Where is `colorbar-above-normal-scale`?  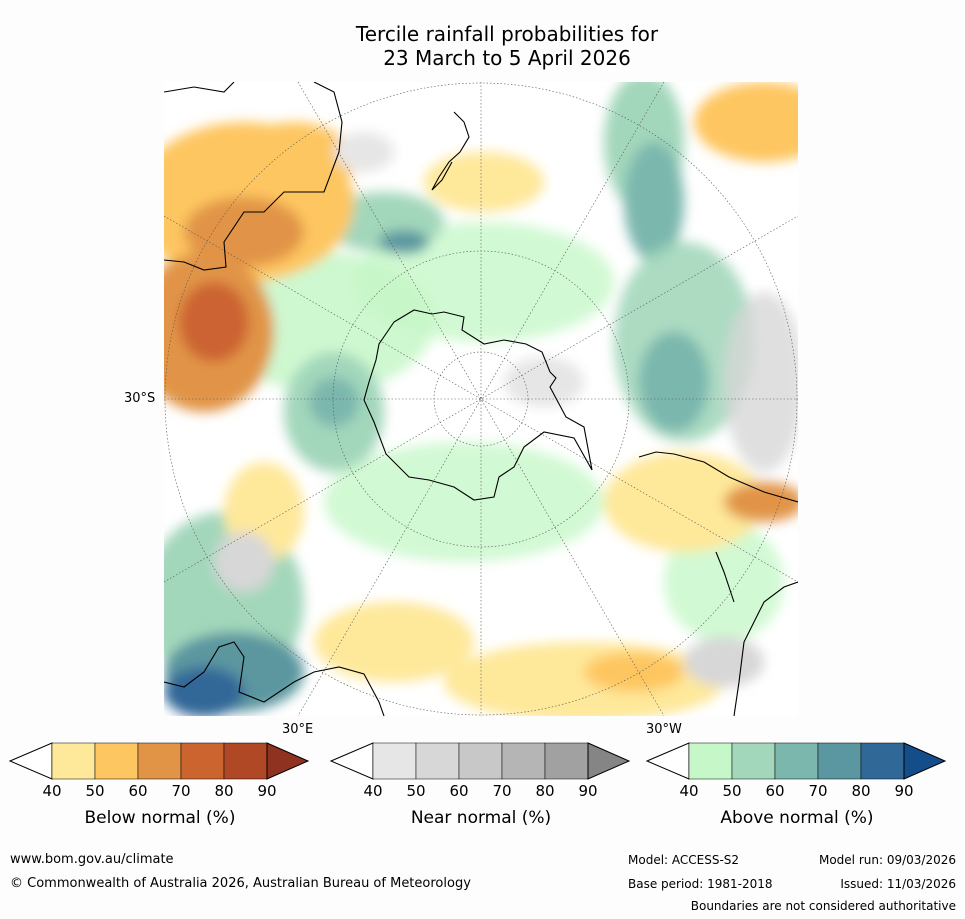 colorbar-above-normal-scale is located at coordinates (796, 761).